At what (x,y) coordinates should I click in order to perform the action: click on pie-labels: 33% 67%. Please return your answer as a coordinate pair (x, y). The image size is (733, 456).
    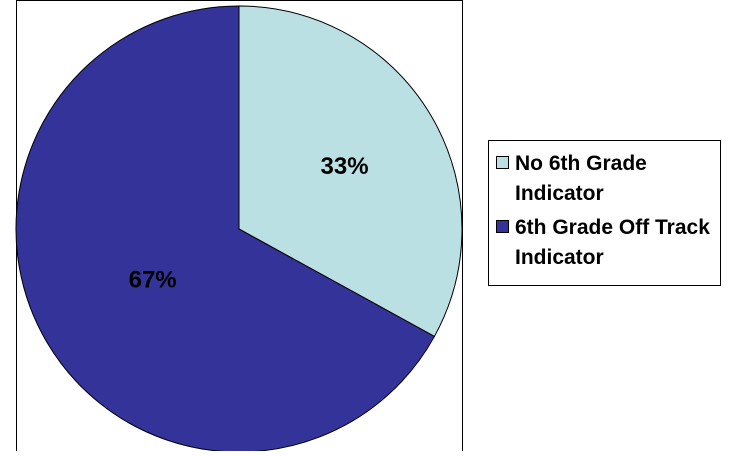
    Looking at the image, I should click on (249, 223).